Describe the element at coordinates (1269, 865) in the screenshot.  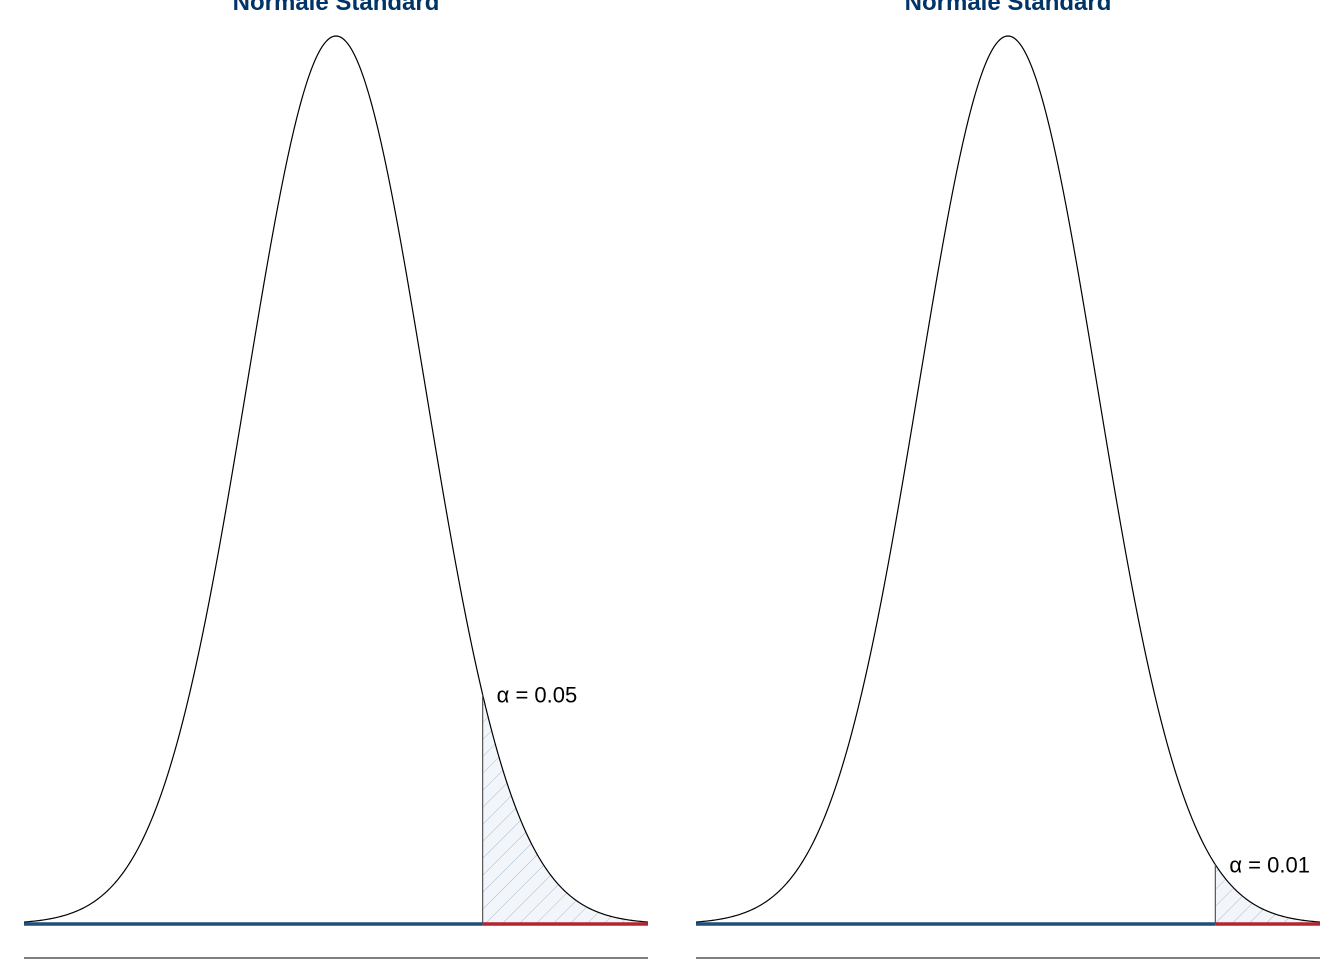
I see `alpha-label: α = 0.01` at that location.